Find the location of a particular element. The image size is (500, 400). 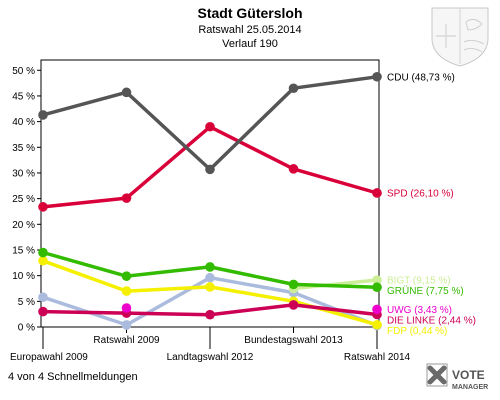

x-tick-label: Landtagswahl 2012 is located at coordinates (210, 357).